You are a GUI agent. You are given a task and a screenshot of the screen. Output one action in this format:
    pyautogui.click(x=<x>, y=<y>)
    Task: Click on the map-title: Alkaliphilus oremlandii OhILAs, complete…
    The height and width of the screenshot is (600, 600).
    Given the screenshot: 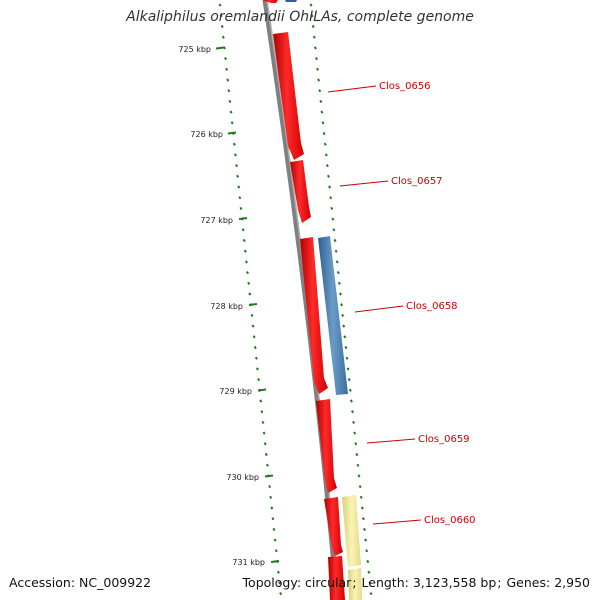 What is the action you would take?
    pyautogui.click(x=300, y=17)
    